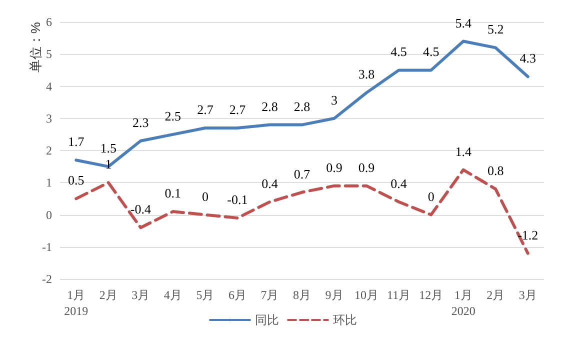 The image size is (566, 339). I want to click on x-tick-label: 1月 2019, so click(76, 303).